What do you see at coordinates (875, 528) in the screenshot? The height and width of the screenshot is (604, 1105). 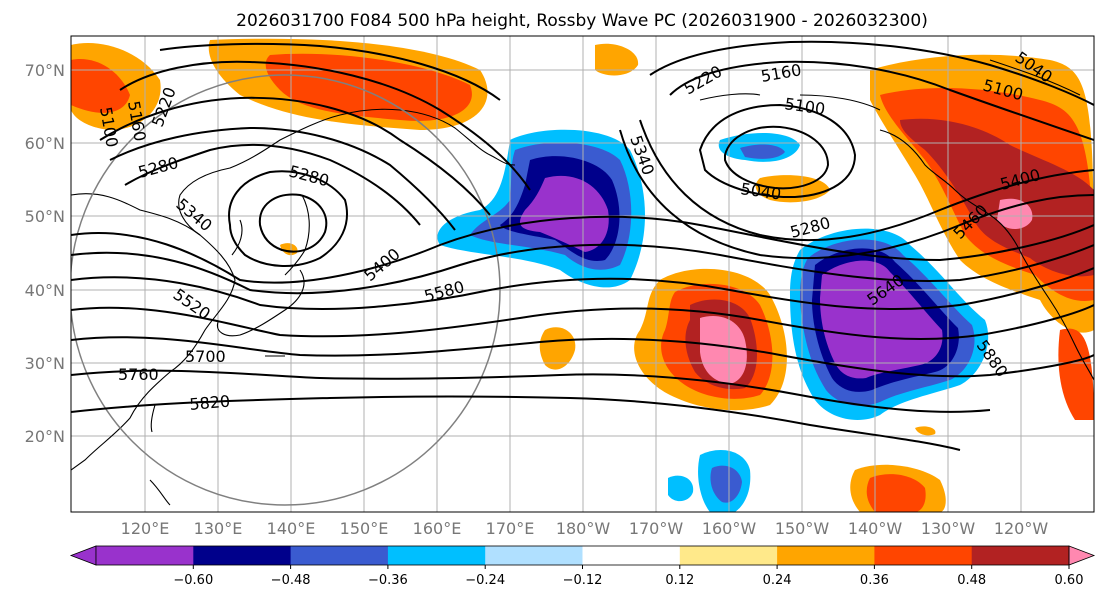 I see `lon-label: 140°W` at bounding box center [875, 528].